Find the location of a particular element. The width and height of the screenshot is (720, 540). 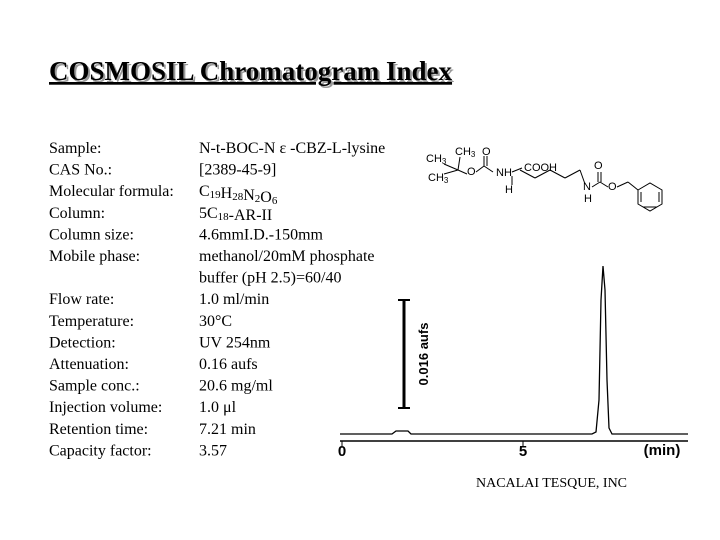

field-label: Capacity factor: is located at coordinates (100, 450).